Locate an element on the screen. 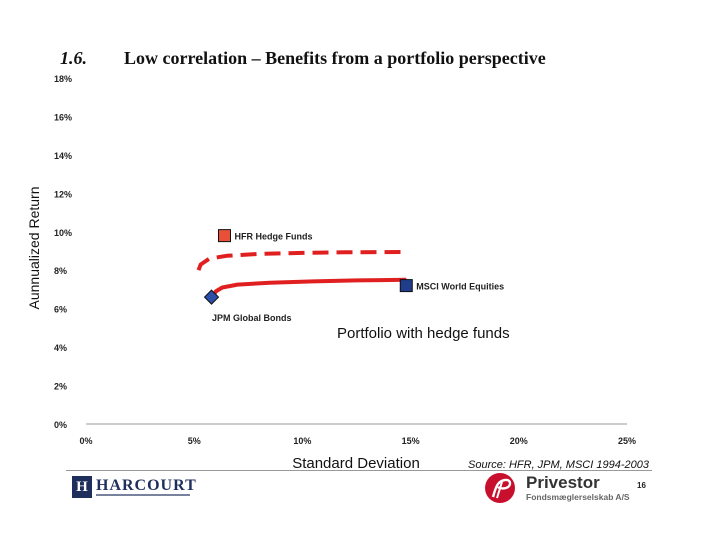 The width and height of the screenshot is (720, 540). harcourt-logo-mark: H is located at coordinates (82, 487).